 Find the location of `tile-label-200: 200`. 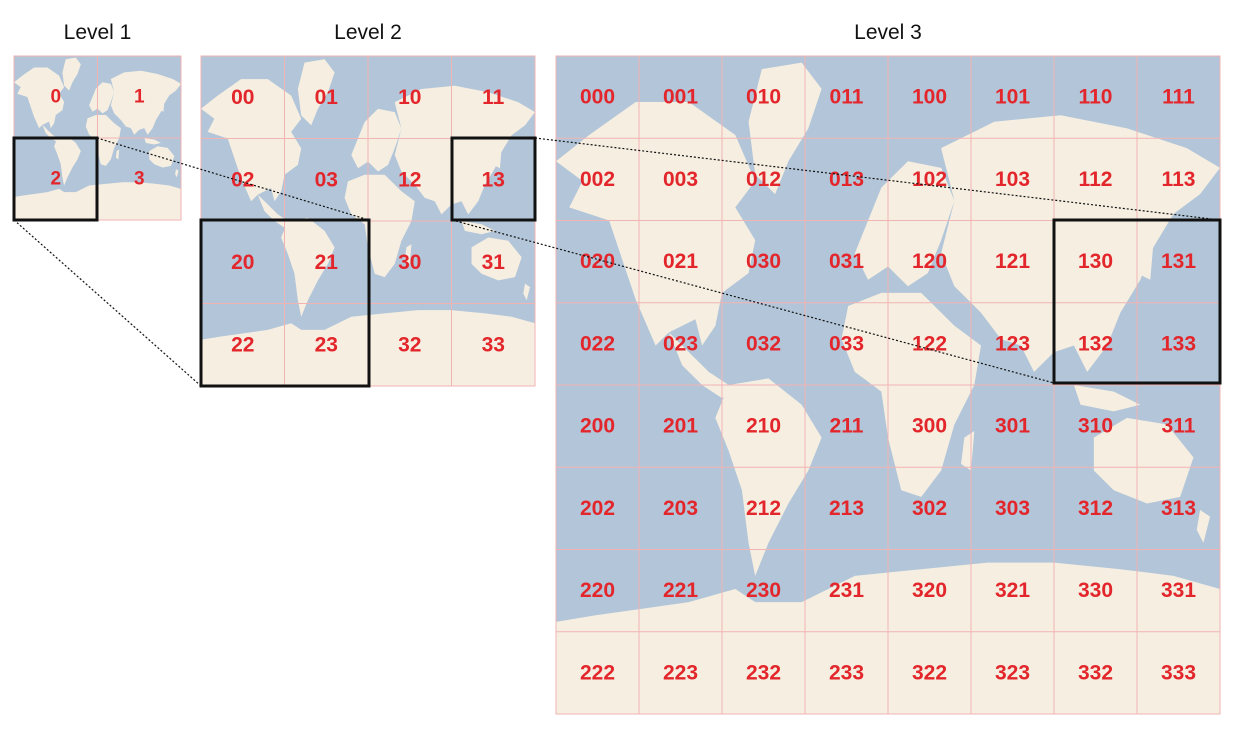

tile-label-200: 200 is located at coordinates (597, 426).